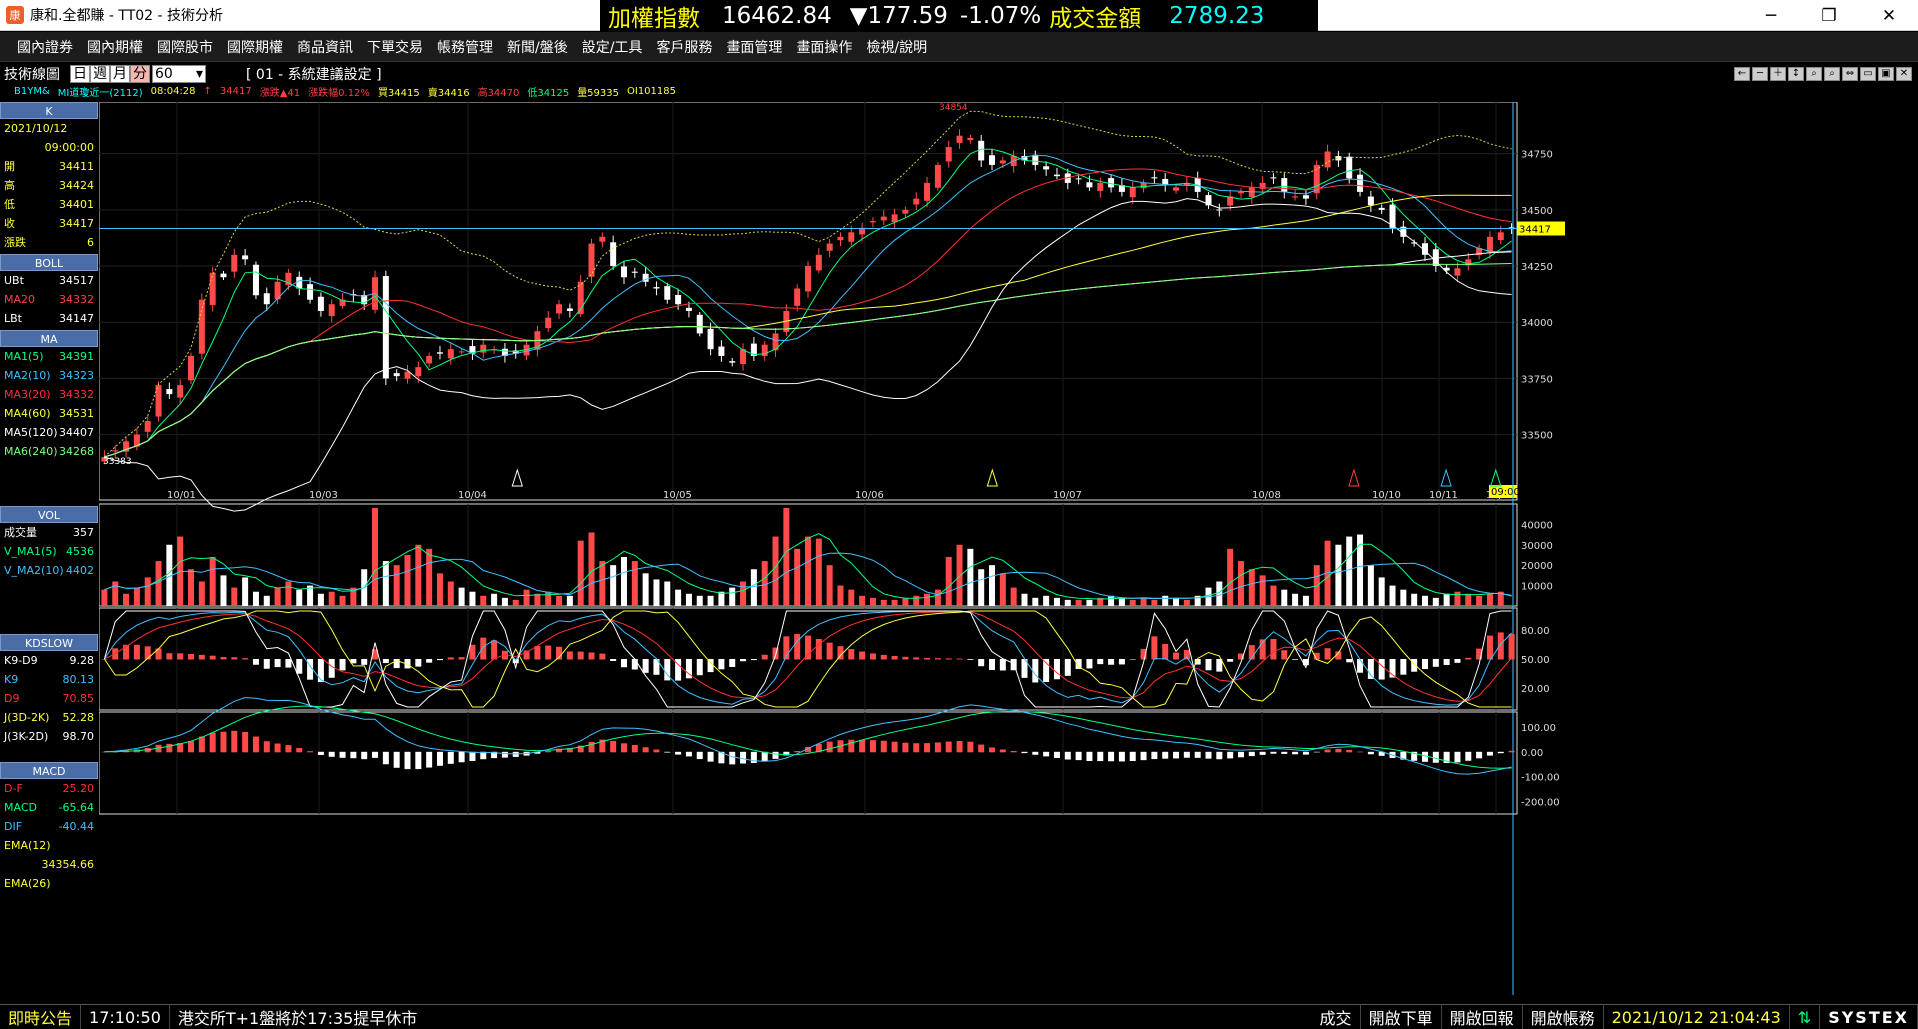  Describe the element at coordinates (1563, 1017) in the screenshot. I see `status-button-3: 開啟帳務` at that location.